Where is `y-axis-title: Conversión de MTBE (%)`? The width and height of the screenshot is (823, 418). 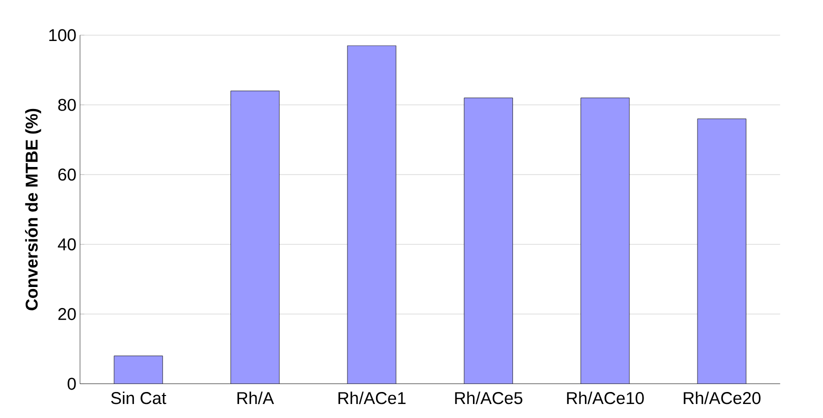
y-axis-title: Conversión de MTBE (%) is located at coordinates (33, 209).